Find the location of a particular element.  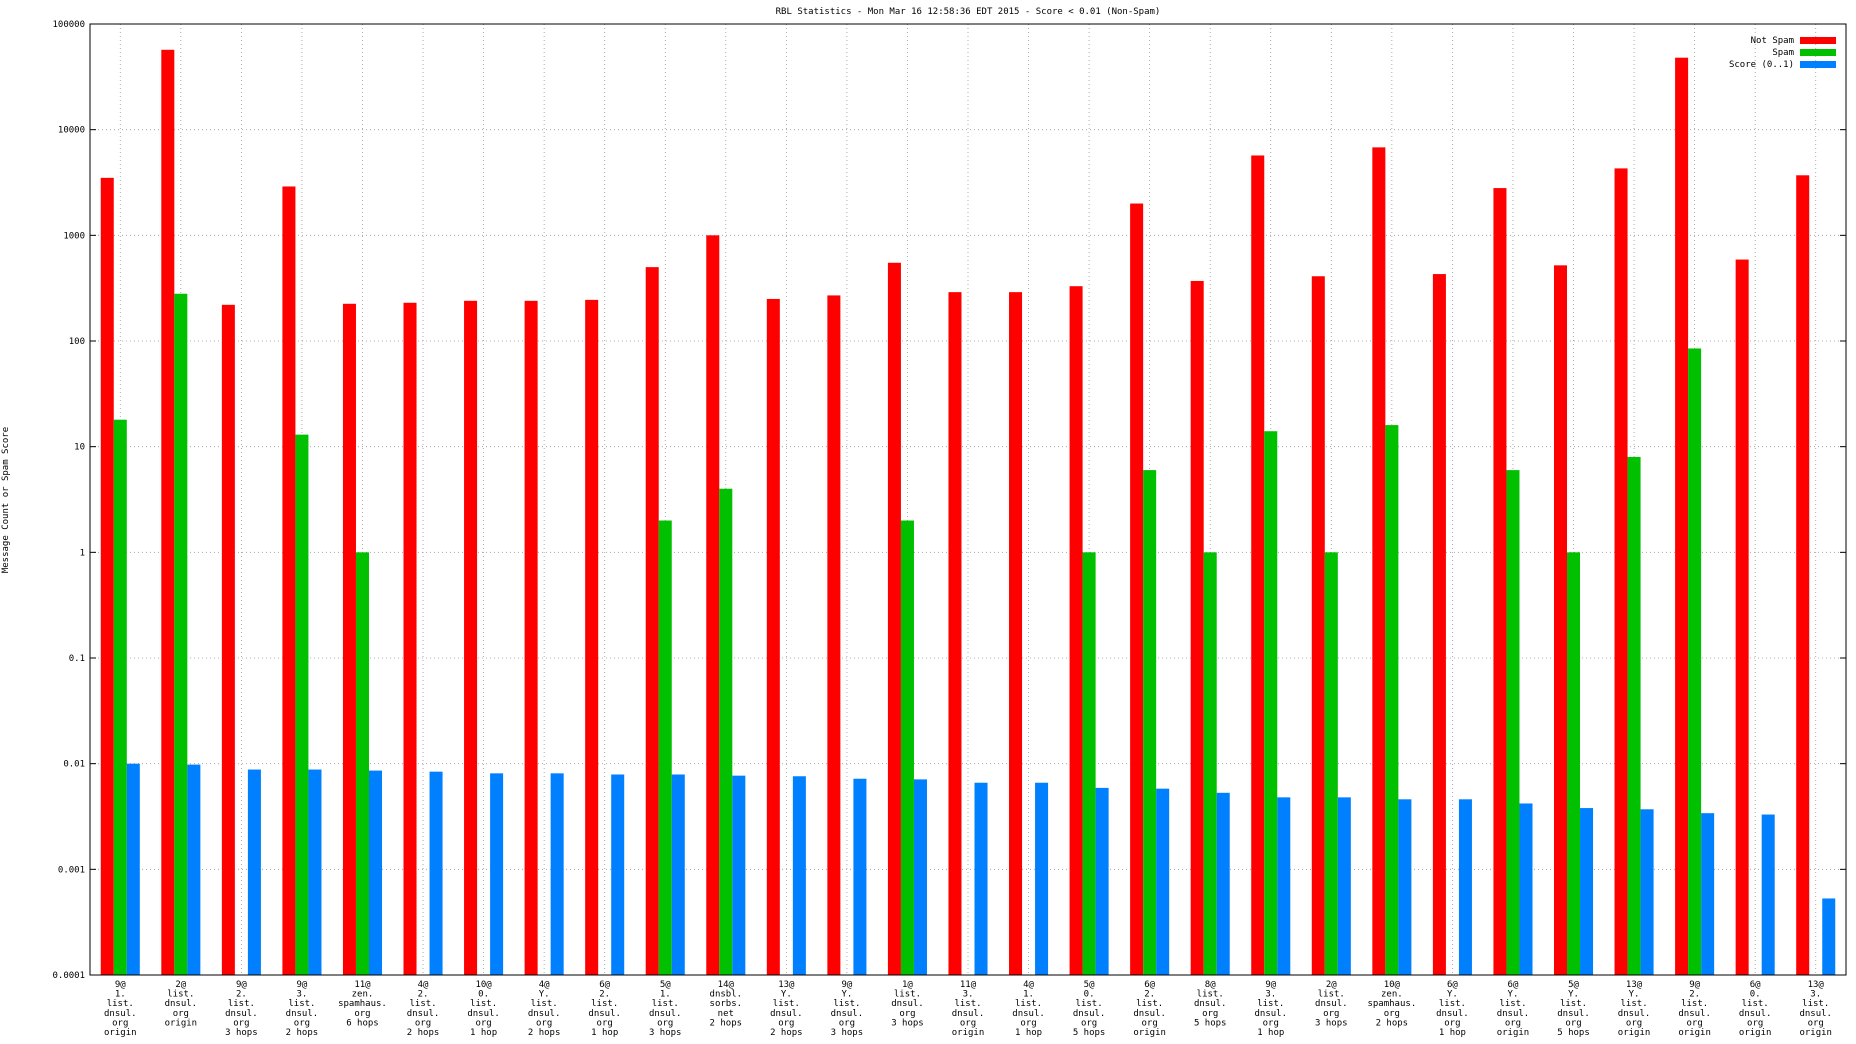

x-tick-label: 9@ 3. list. dnsul. org 2 hops is located at coordinates (302, 1009).